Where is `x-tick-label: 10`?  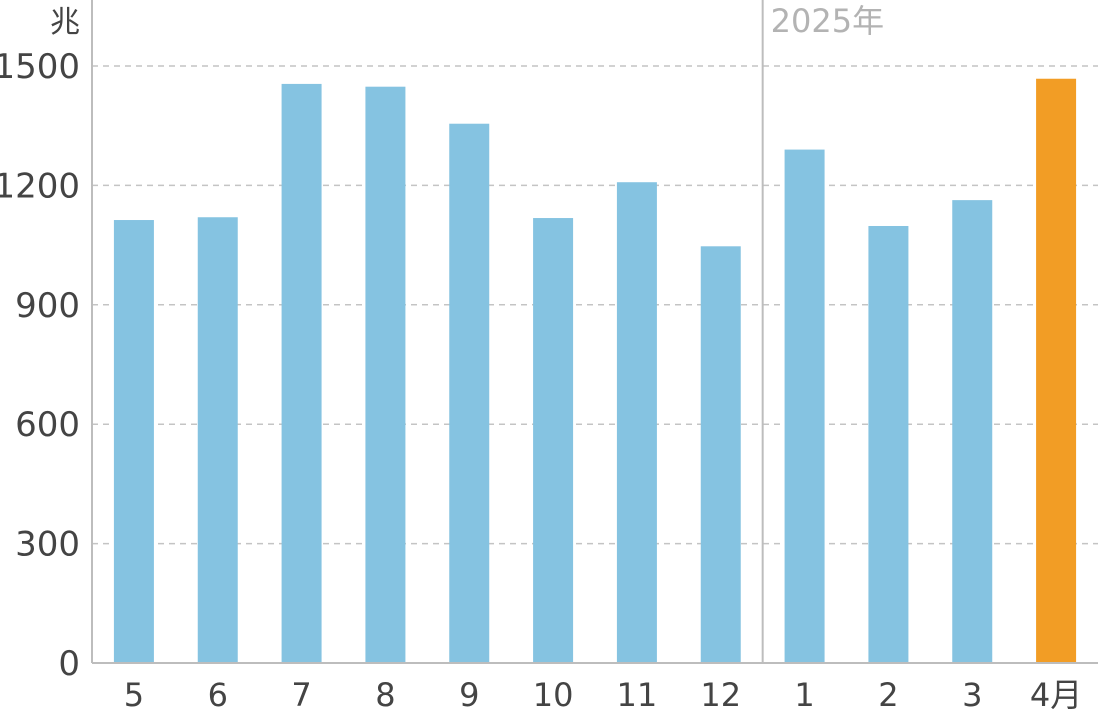
x-tick-label: 10 is located at coordinates (553, 694).